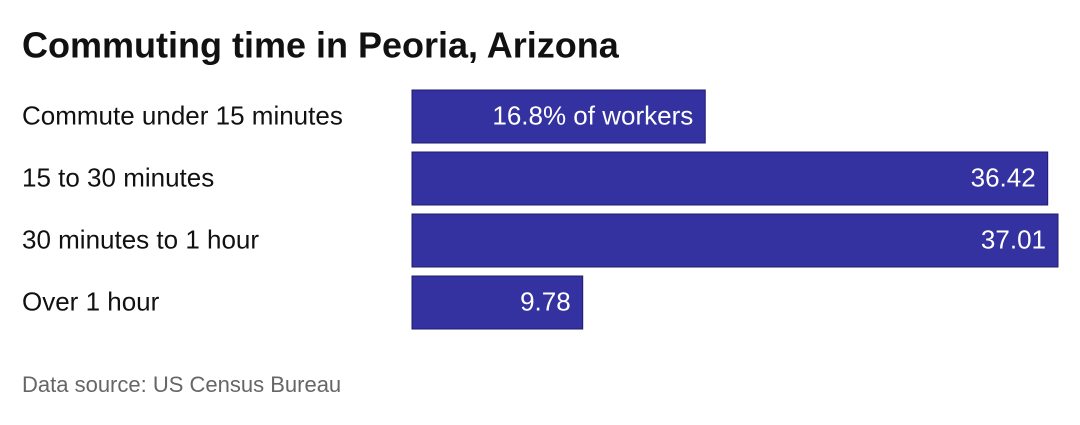 The height and width of the screenshot is (425, 1080). I want to click on source-note: Data source: US Census Bureau, so click(181, 384).